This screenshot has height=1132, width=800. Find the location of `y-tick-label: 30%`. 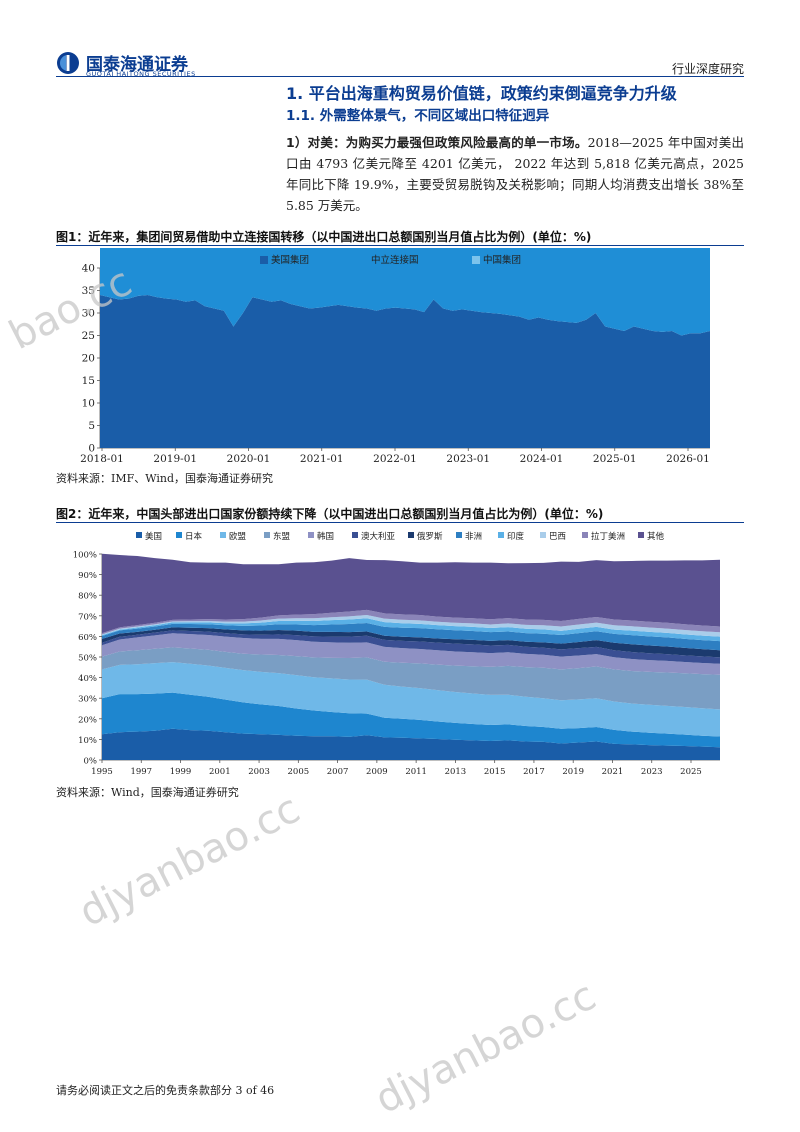

y-tick-label: 30% is located at coordinates (87, 700).